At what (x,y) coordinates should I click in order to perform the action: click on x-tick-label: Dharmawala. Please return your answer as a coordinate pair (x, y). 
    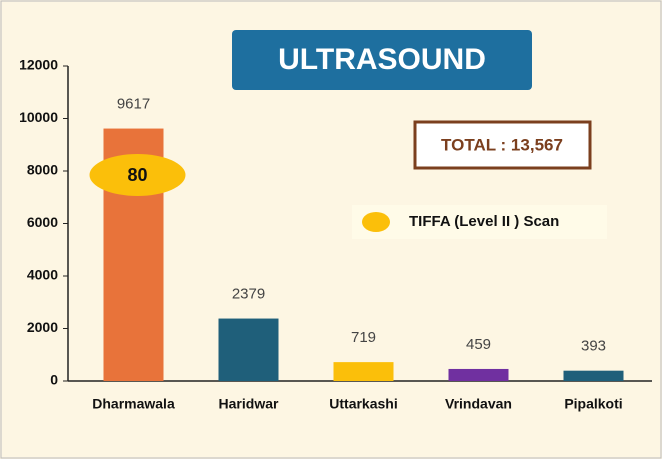
    Looking at the image, I should click on (133, 404).